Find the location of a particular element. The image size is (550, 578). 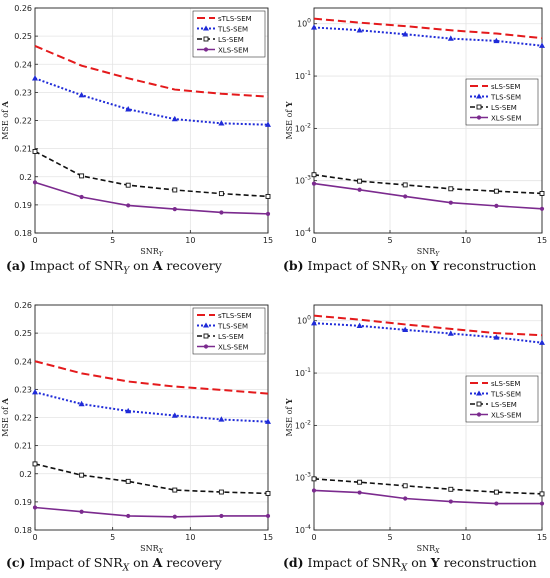

x-axis-label: SNRX is located at coordinates (429, 549).